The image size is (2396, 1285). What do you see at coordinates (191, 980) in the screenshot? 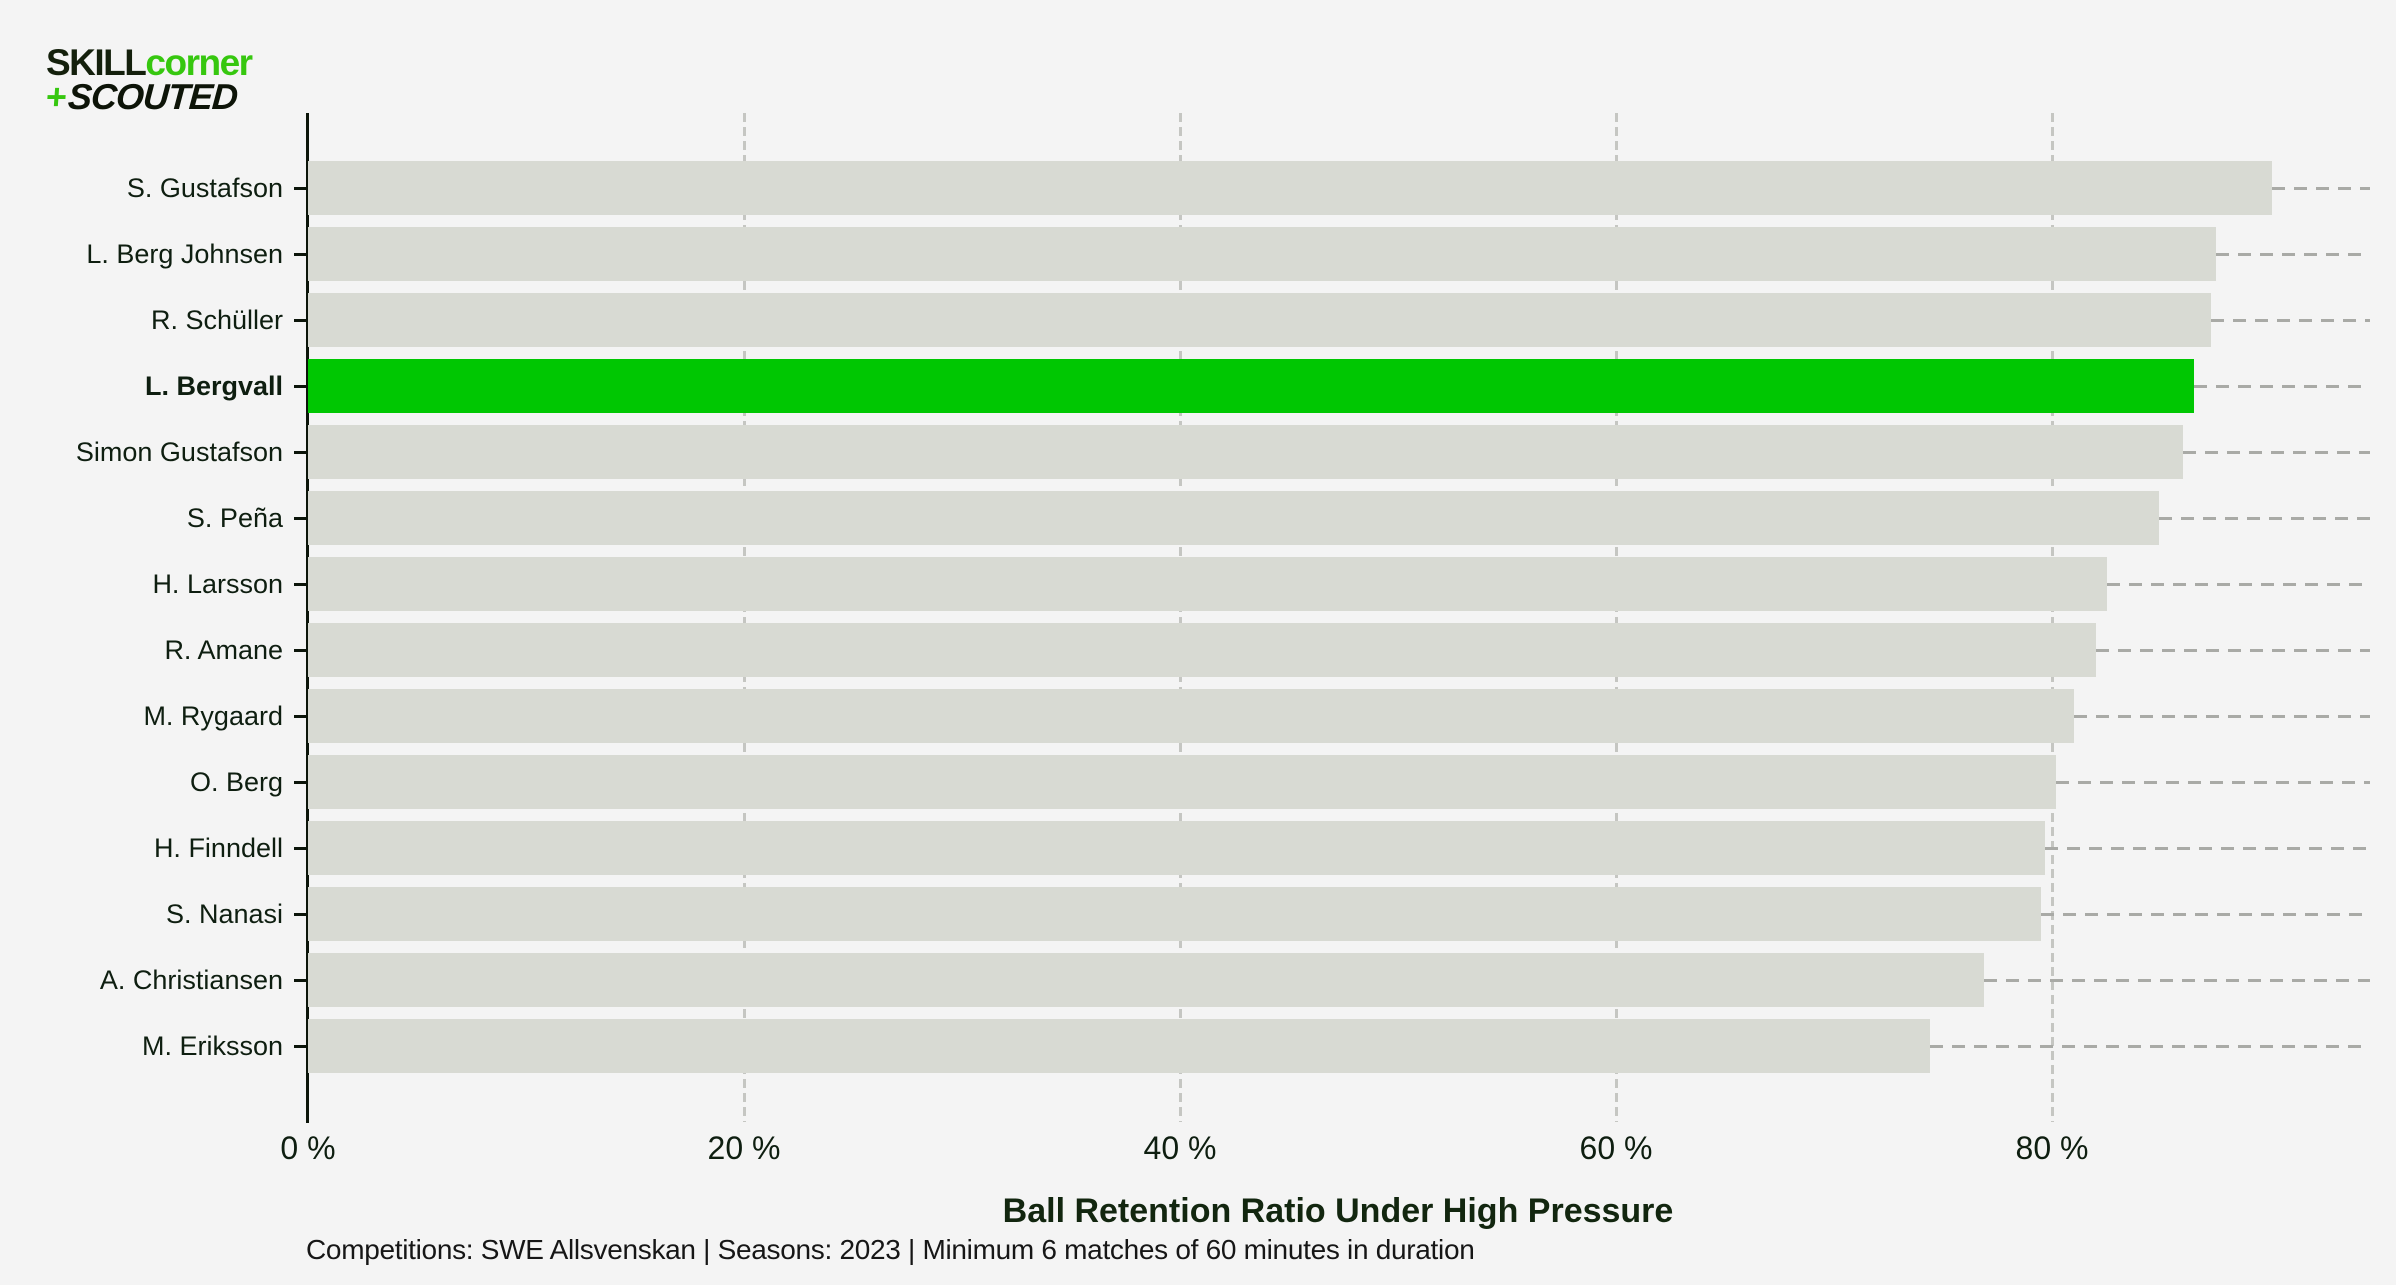
I see `player-label-13: A. Christiansen` at bounding box center [191, 980].